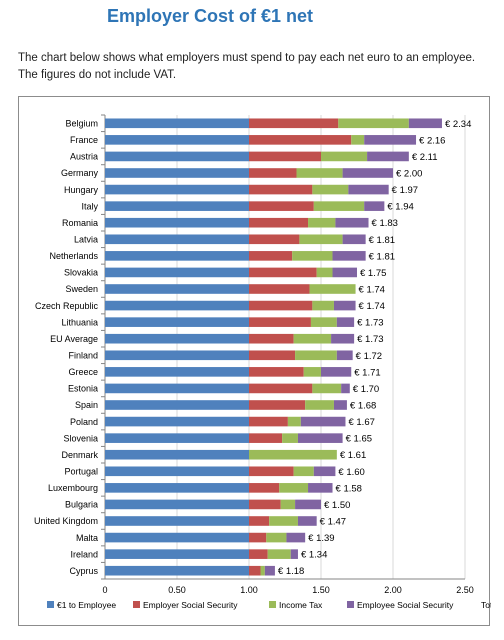  I want to click on x-tick-label: 0.50, so click(177, 590).